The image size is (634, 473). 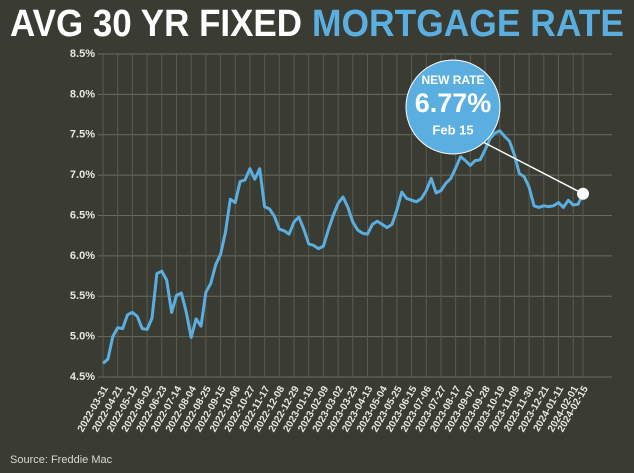 What do you see at coordinates (82, 337) in the screenshot?
I see `y-tick-label: 5.0%` at bounding box center [82, 337].